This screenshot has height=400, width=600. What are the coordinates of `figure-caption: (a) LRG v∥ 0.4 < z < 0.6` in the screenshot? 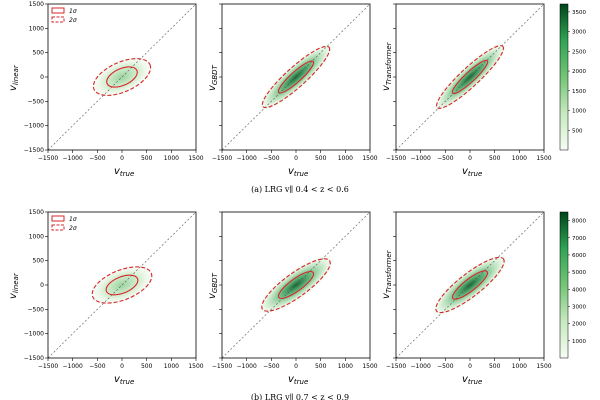 It's located at (300, 189).